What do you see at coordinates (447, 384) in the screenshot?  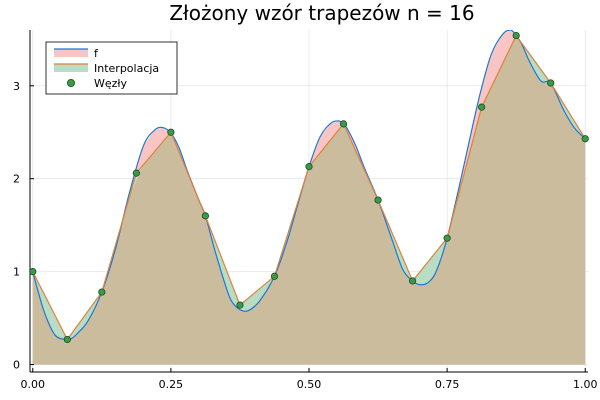 I see `x-tick-label: 0.75` at bounding box center [447, 384].